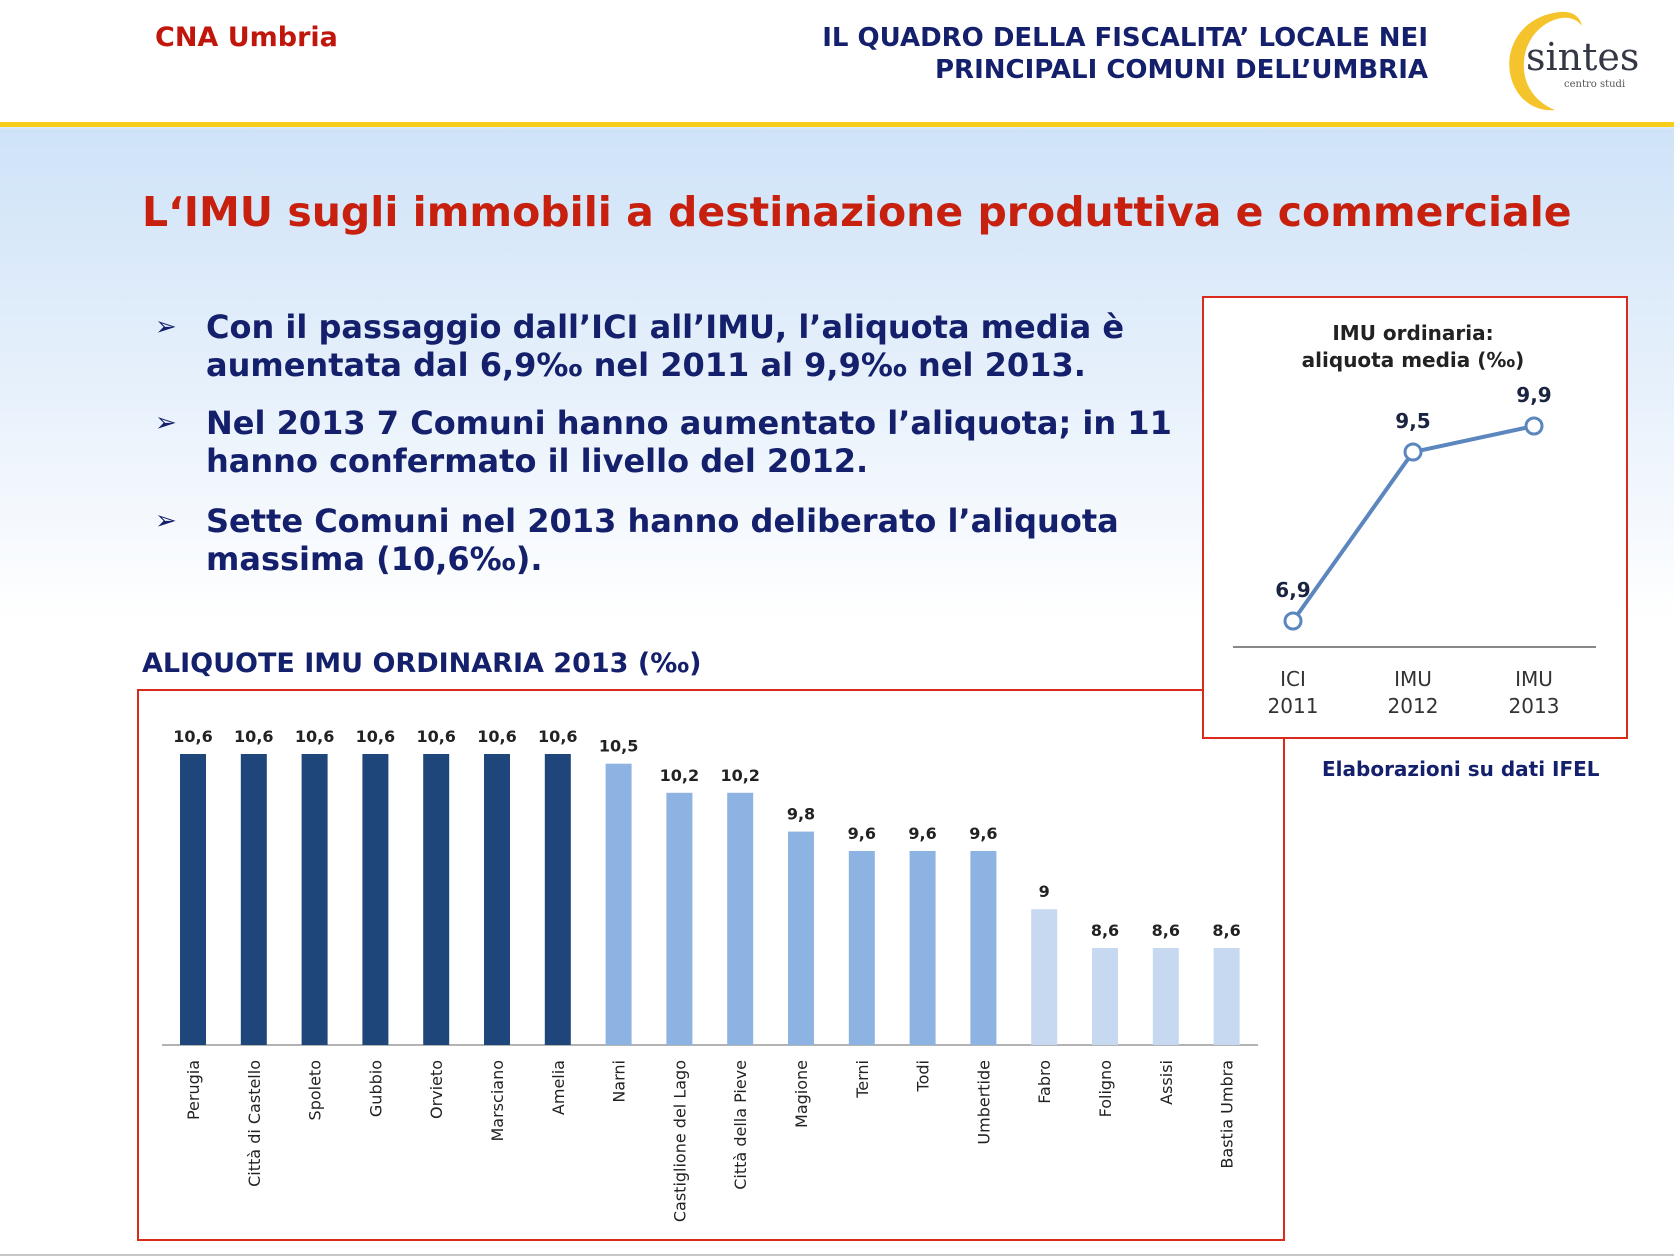 This screenshot has height=1257, width=1674. Describe the element at coordinates (1461, 769) in the screenshot. I see `source-note: Elaborazioni su dati IFEL` at that location.